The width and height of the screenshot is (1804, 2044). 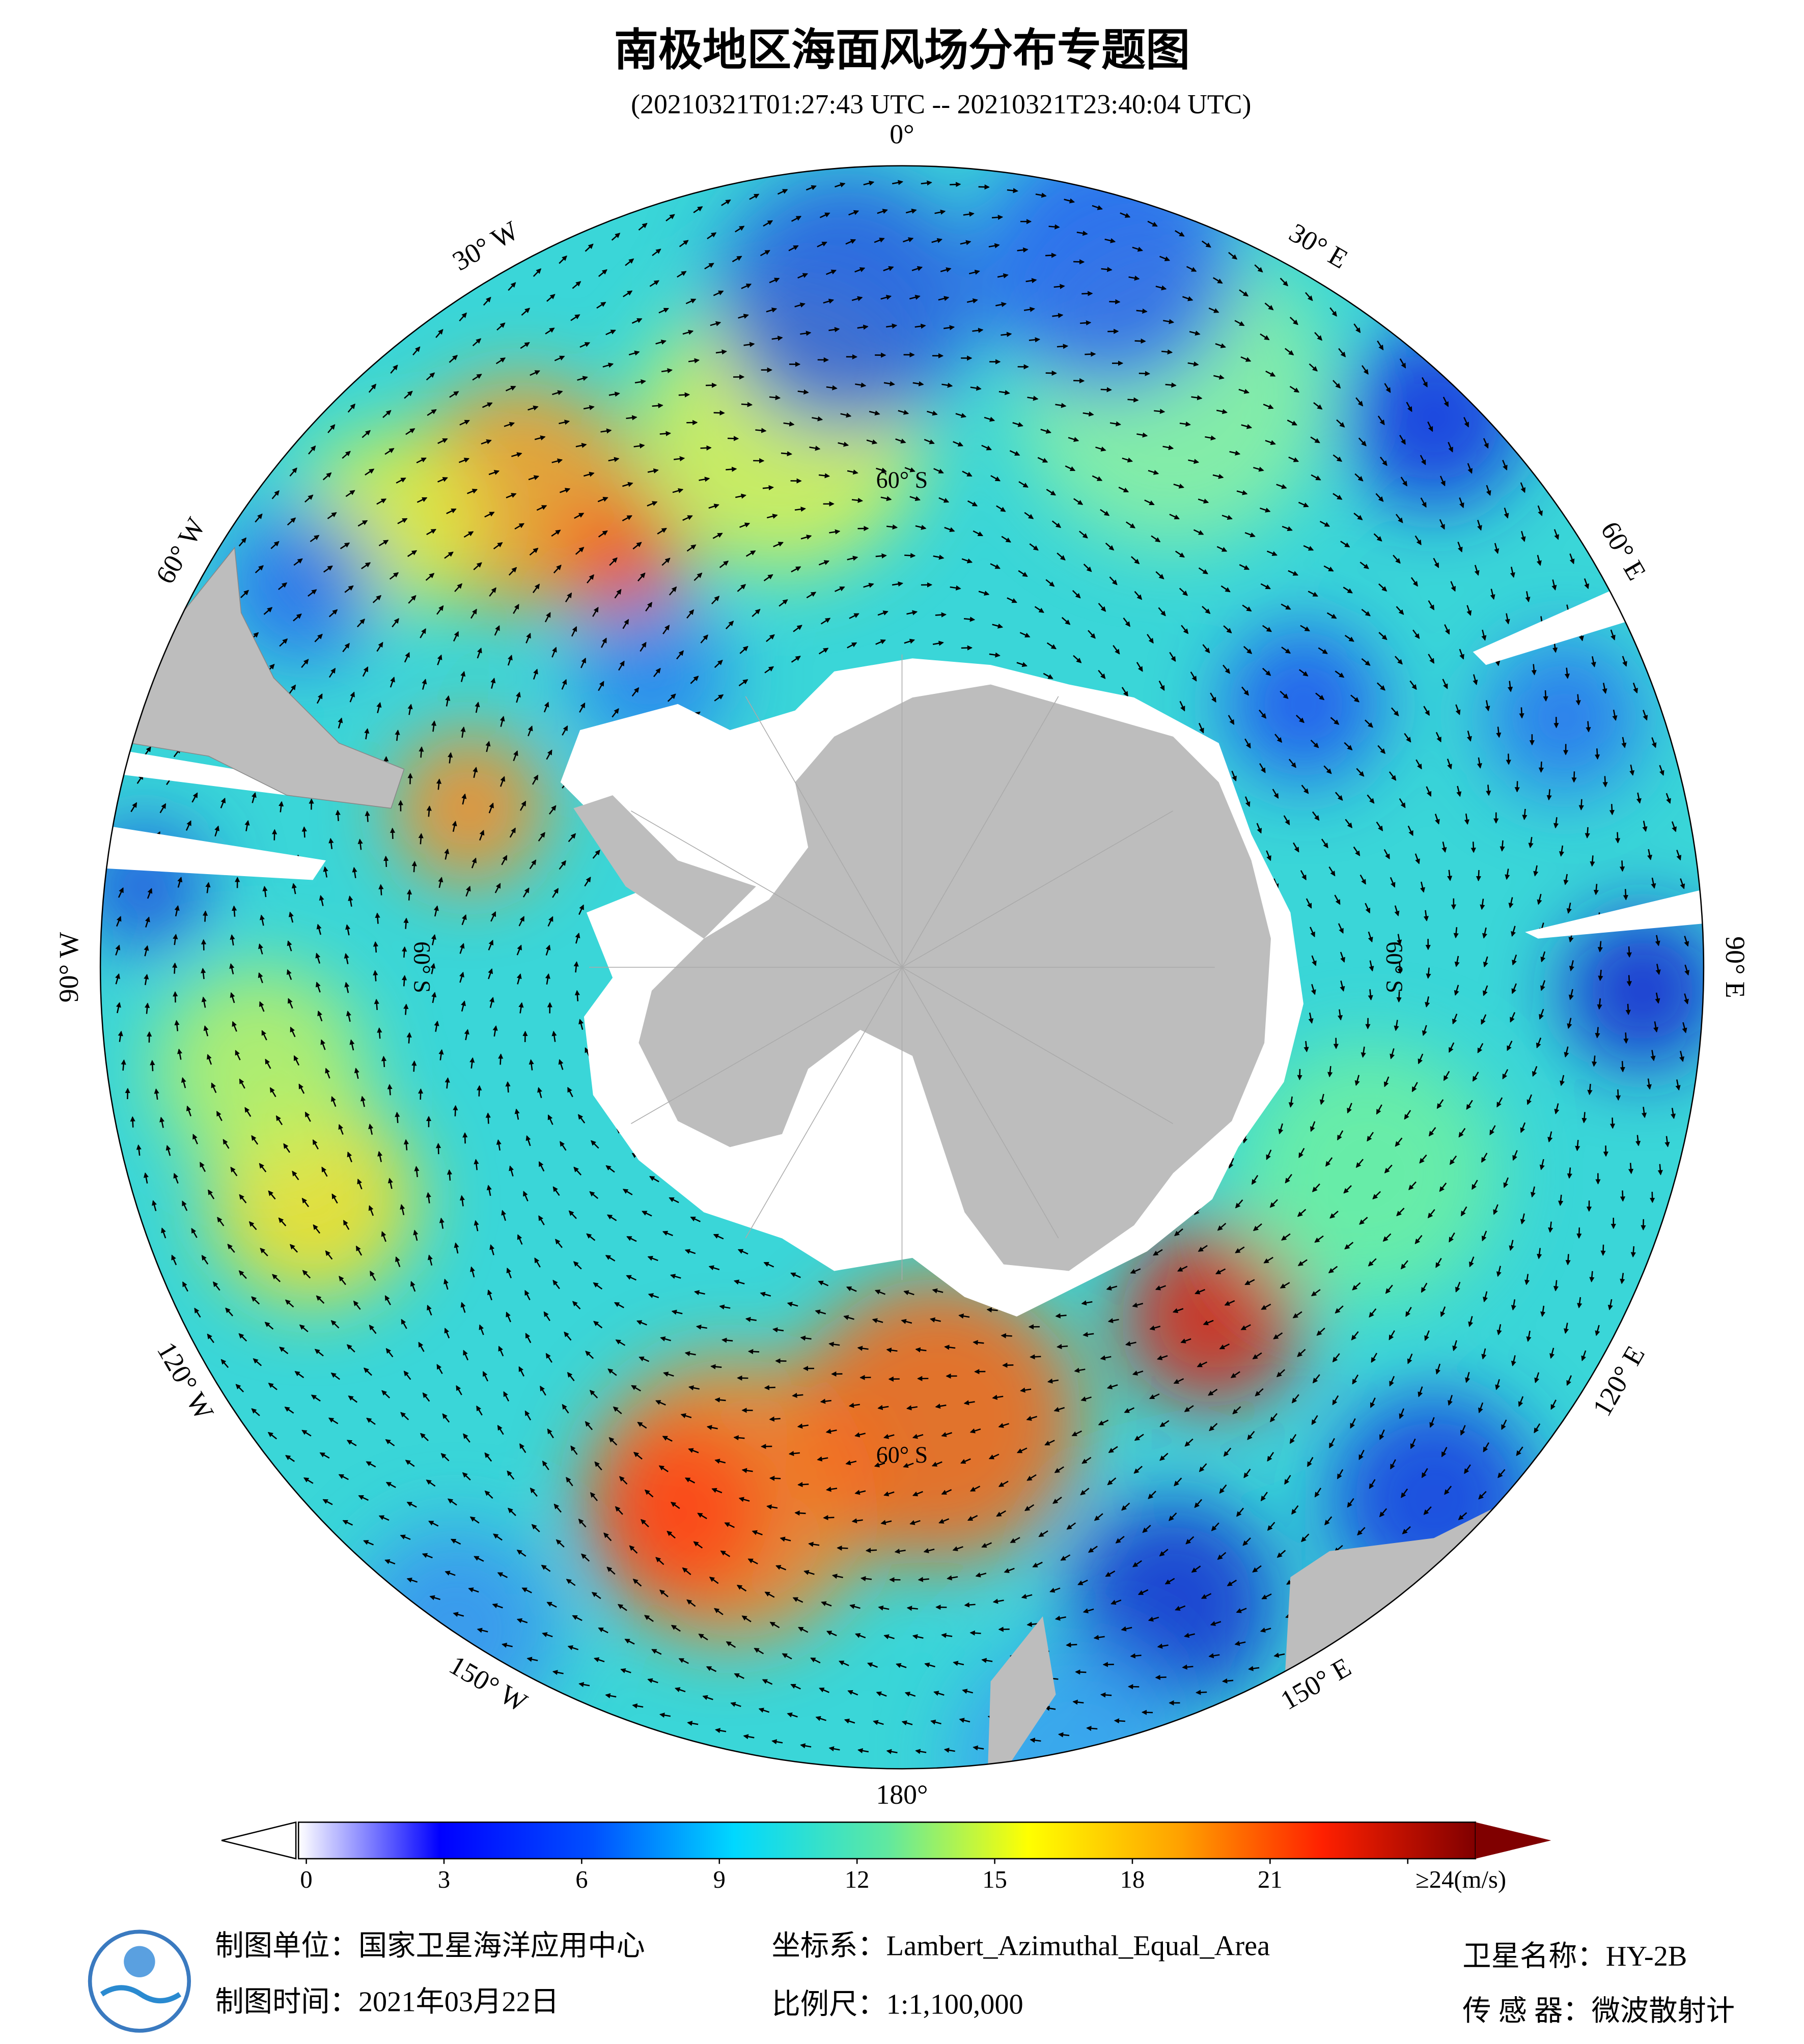 What do you see at coordinates (139, 1961) in the screenshot?
I see `logo-globe` at bounding box center [139, 1961].